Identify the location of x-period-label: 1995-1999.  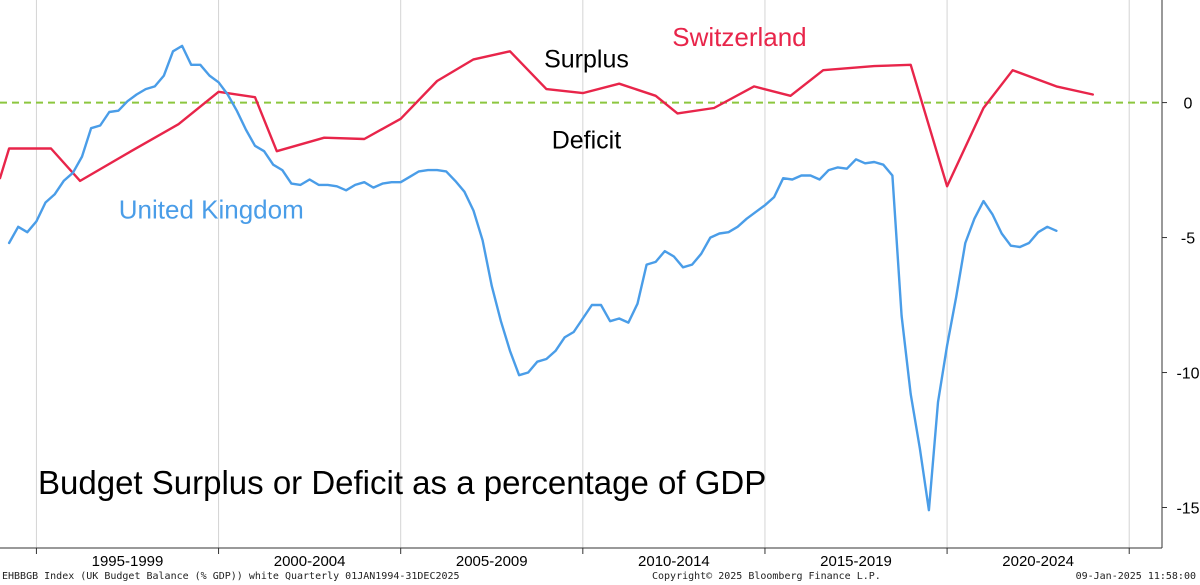
(128, 561).